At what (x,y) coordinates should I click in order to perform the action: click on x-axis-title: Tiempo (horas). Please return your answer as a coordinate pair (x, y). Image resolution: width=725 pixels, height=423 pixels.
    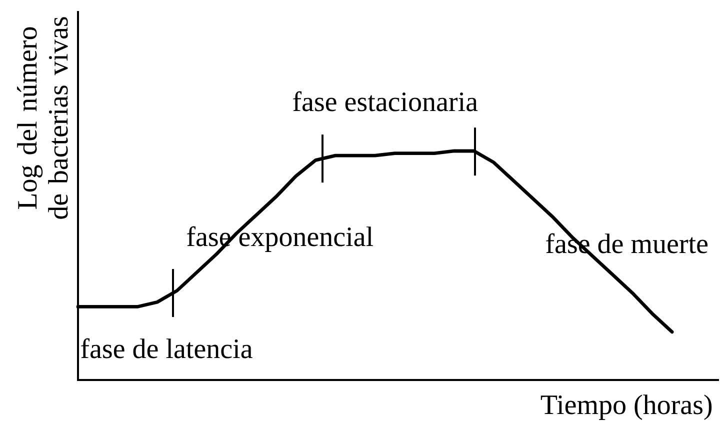
    Looking at the image, I should click on (626, 407).